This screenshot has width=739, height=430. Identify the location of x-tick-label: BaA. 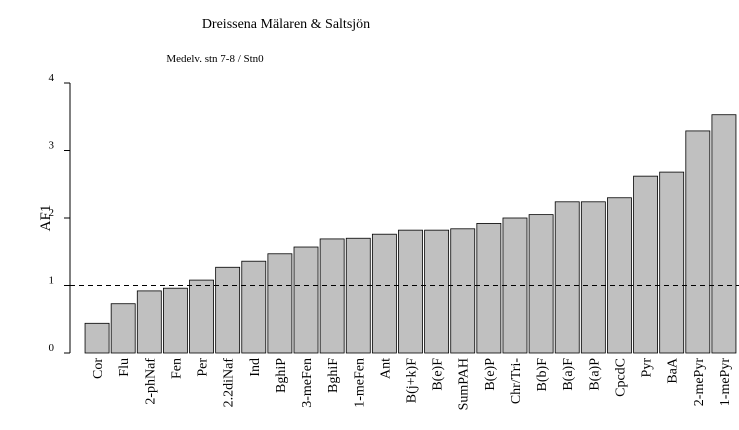
(673, 370).